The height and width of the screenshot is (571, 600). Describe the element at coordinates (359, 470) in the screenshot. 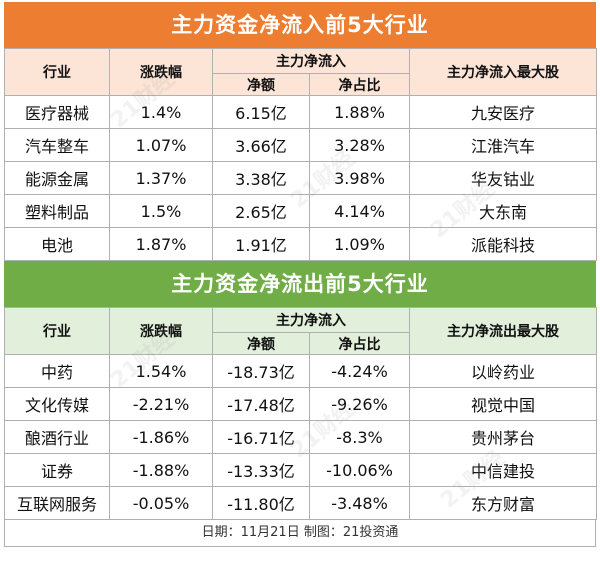

I see `cell-ratio: -10.06%` at that location.